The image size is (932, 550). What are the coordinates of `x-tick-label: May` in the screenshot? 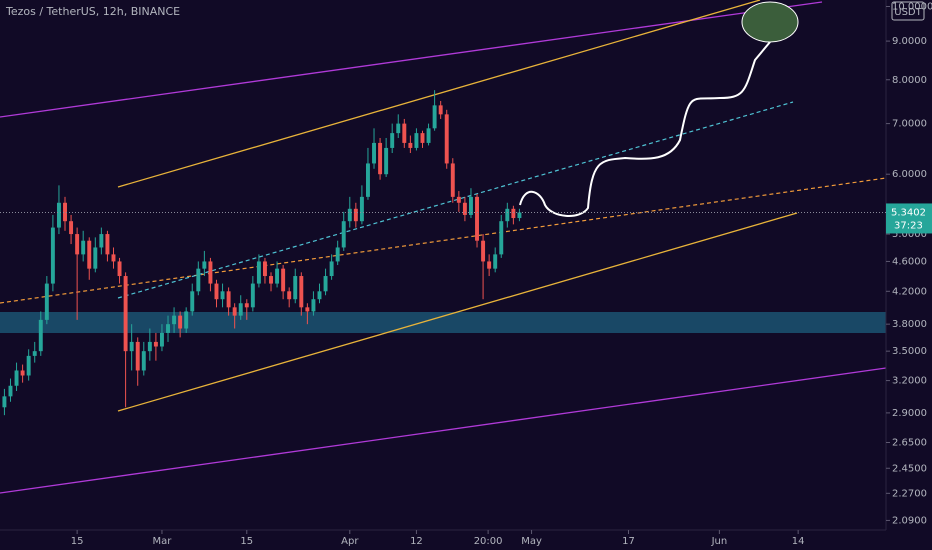 It's located at (531, 541).